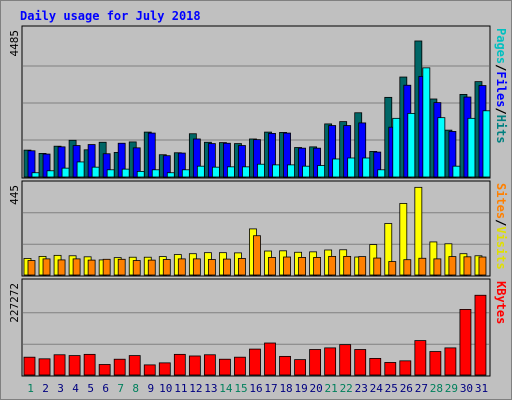 The width and height of the screenshot is (512, 400). I want to click on legend-item-kbytes: KBytes, so click(501, 302).